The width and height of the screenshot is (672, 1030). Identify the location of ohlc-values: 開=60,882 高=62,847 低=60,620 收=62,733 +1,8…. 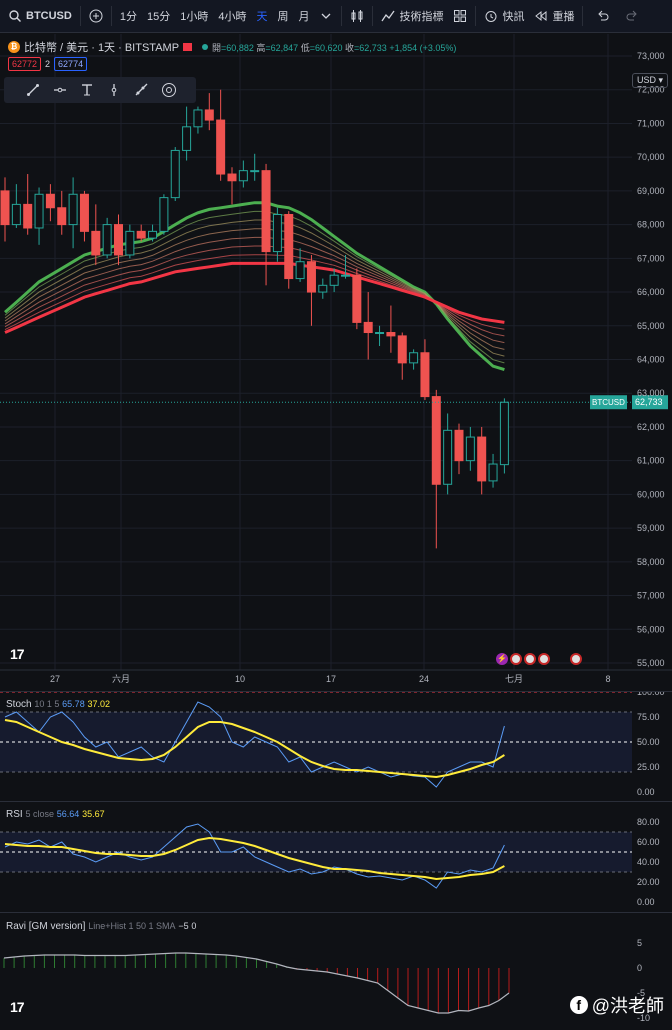
(334, 47).